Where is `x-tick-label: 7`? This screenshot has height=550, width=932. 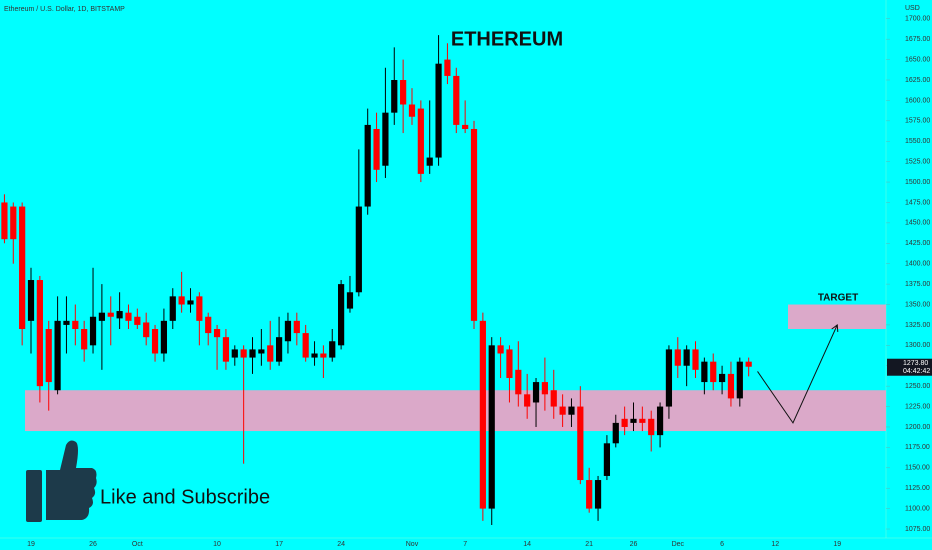
x-tick-label: 7 is located at coordinates (465, 544).